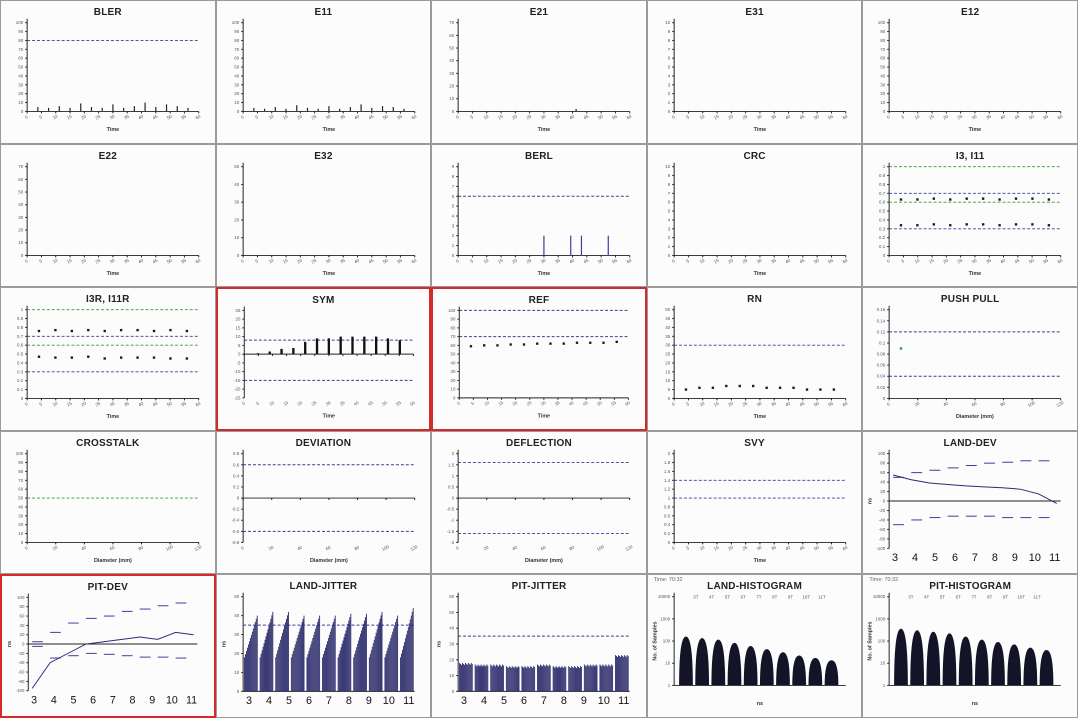 This screenshot has height=718, width=1078. Describe the element at coordinates (452, 520) in the screenshot. I see `y-tick-label: -1` at that location.